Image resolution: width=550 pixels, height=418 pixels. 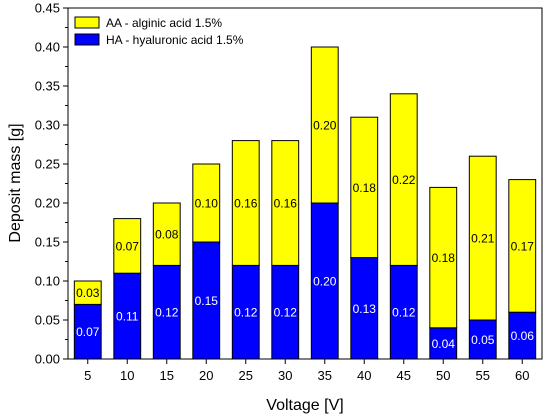 I want to click on data-label-aa-30: 0.16, so click(x=286, y=204).